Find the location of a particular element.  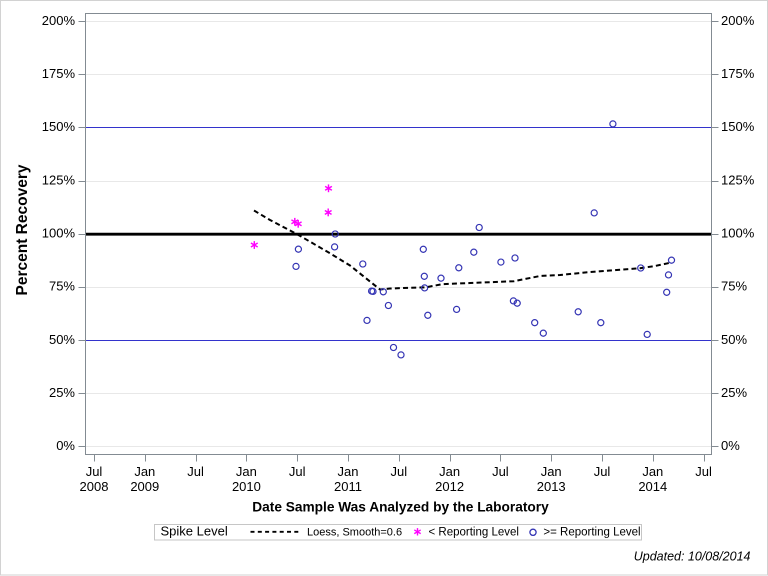

svg-text: >= Reporting Level is located at coordinates (591, 533).